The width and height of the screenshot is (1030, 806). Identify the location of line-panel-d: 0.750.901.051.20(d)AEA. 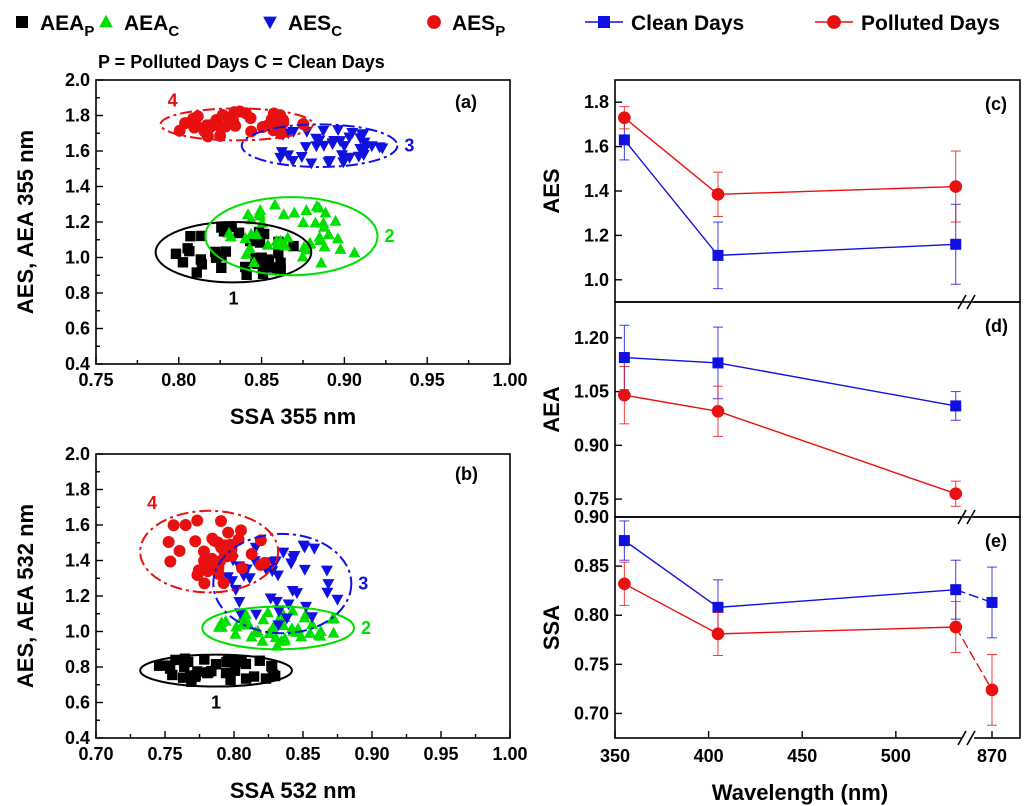
(780, 413).